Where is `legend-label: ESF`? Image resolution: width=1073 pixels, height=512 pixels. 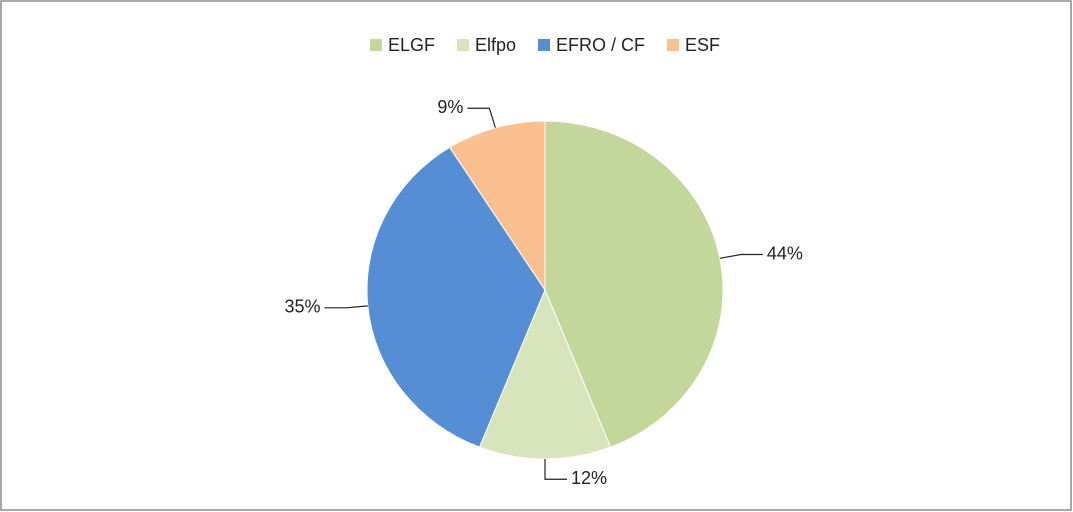
legend-label: ESF is located at coordinates (702, 45).